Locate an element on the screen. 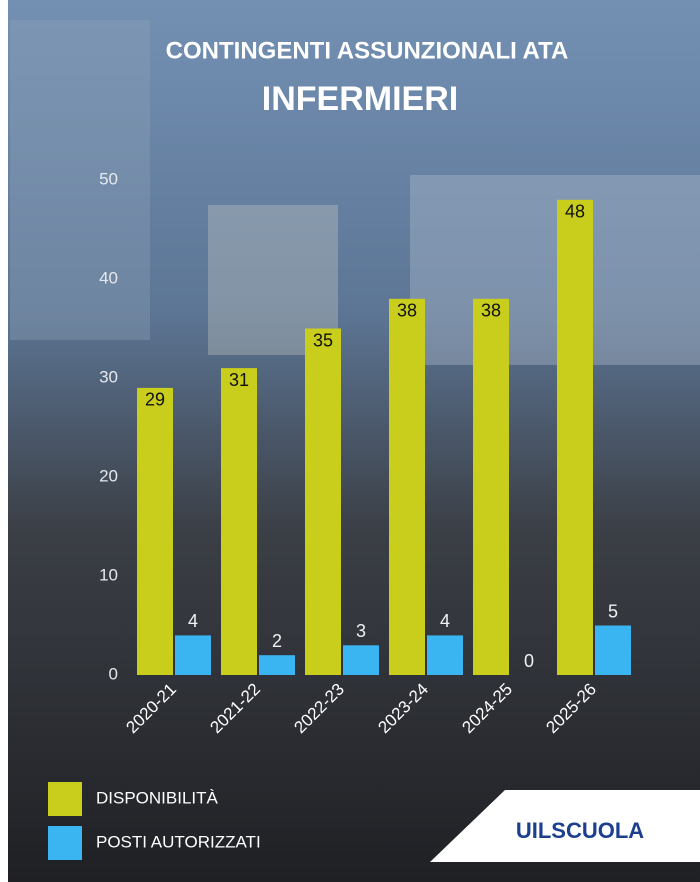 The width and height of the screenshot is (700, 882). value-label: 2 is located at coordinates (277, 641).